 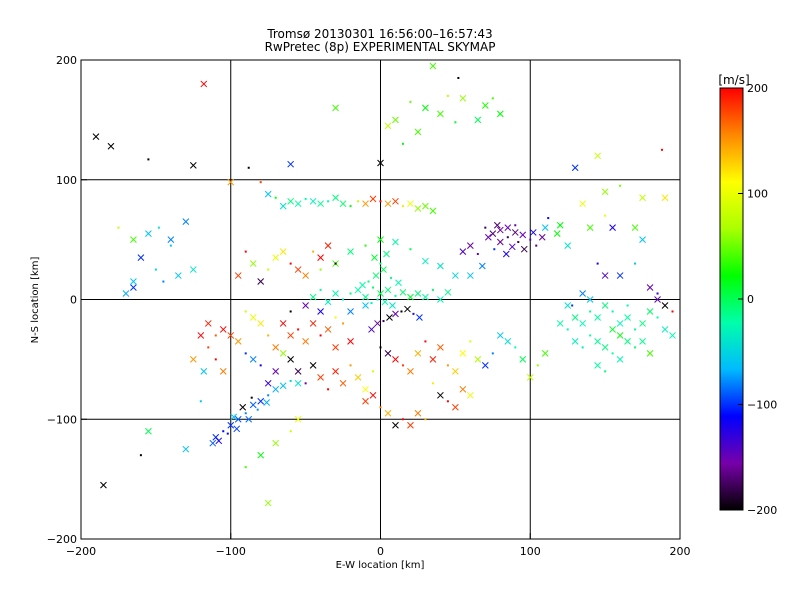 I want to click on y-axis-label: N-S location [km], so click(x=35, y=300).